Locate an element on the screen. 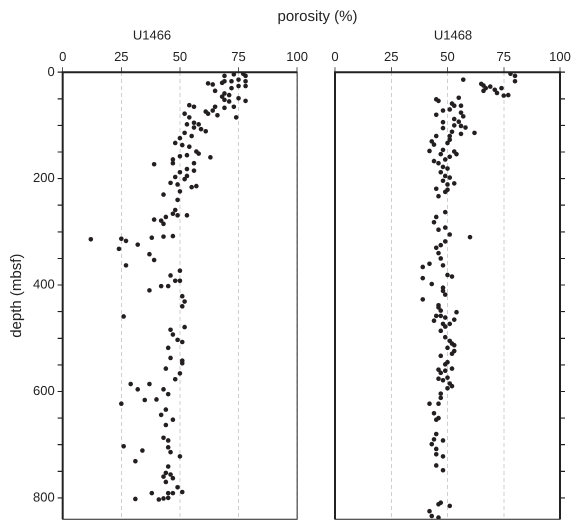 Image resolution: width=576 pixels, height=530 pixels. chart-title: U1466 is located at coordinates (152, 34).